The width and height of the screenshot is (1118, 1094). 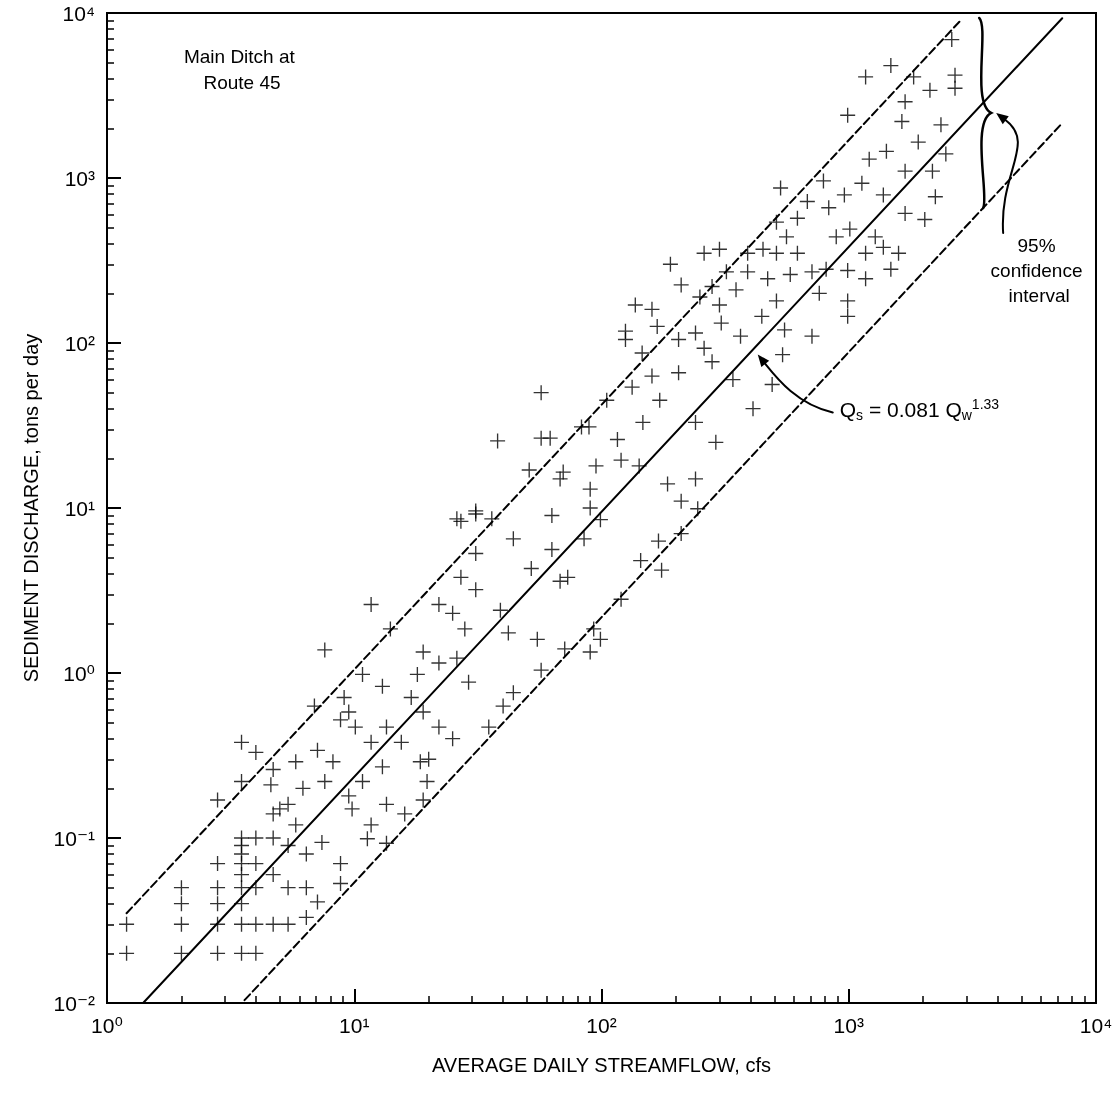 I want to click on y-tick-label: 10⁻¹, so click(x=74, y=838).